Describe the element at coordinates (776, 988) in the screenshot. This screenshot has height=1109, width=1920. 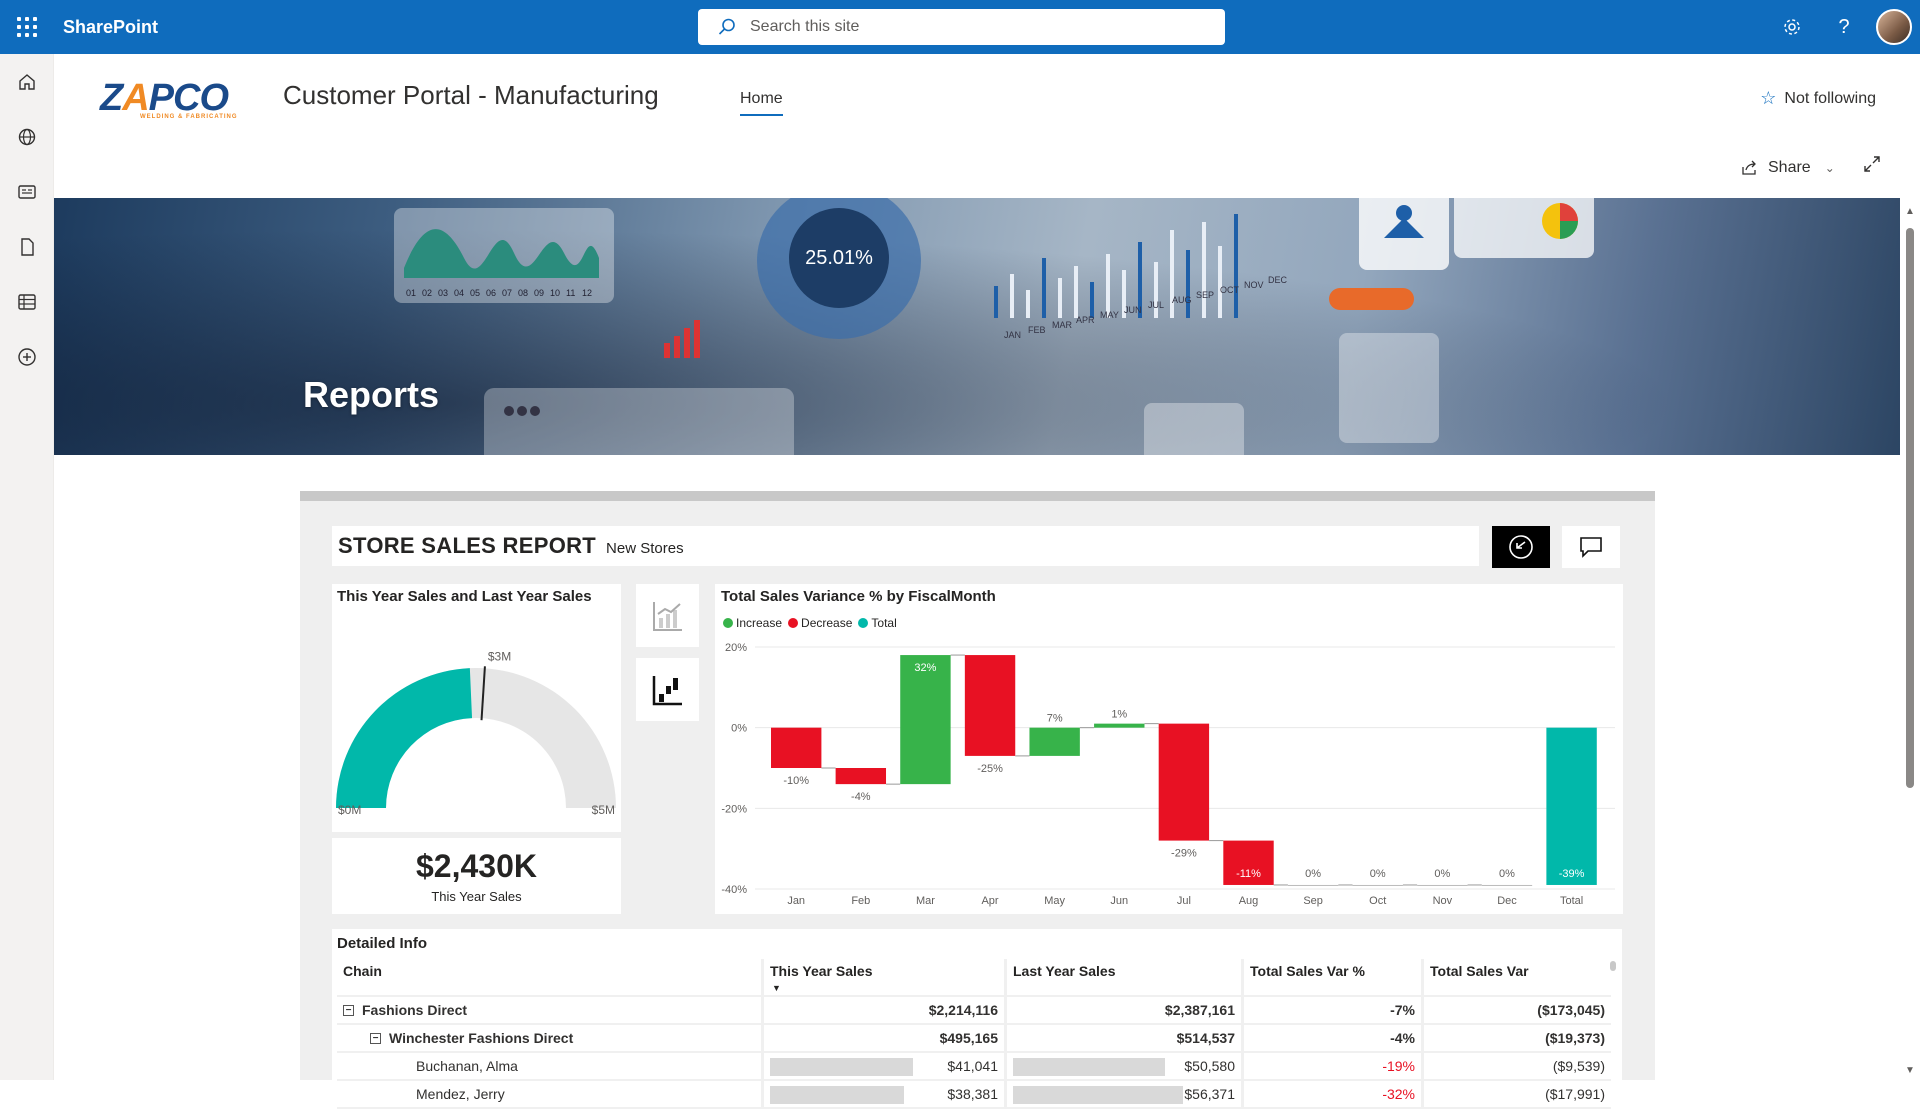
I see `sort-desc-icon: ▼` at that location.